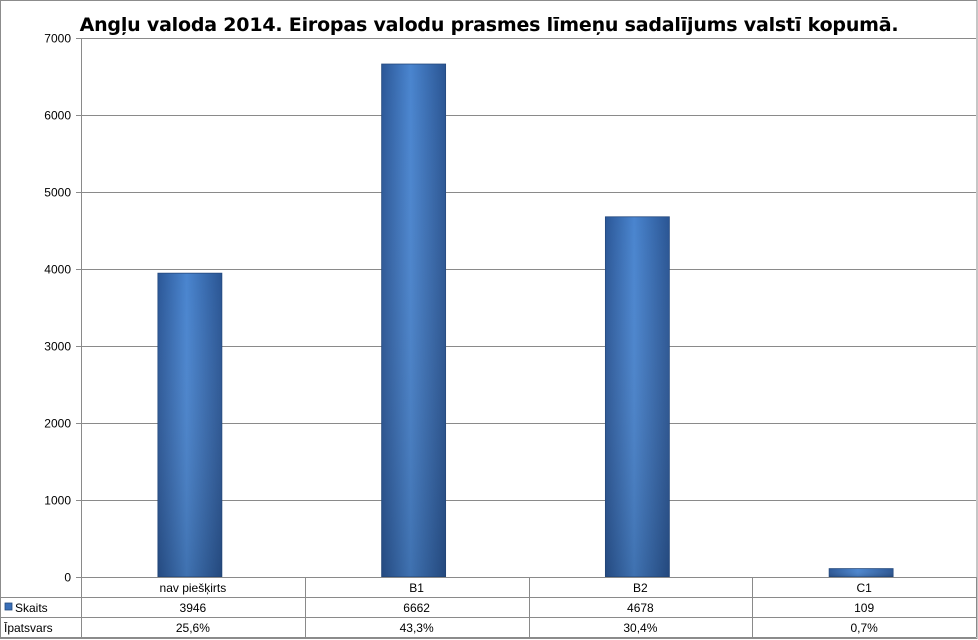 The width and height of the screenshot is (978, 640). What do you see at coordinates (57, 39) in the screenshot?
I see `y-tick-label: 7000` at bounding box center [57, 39].